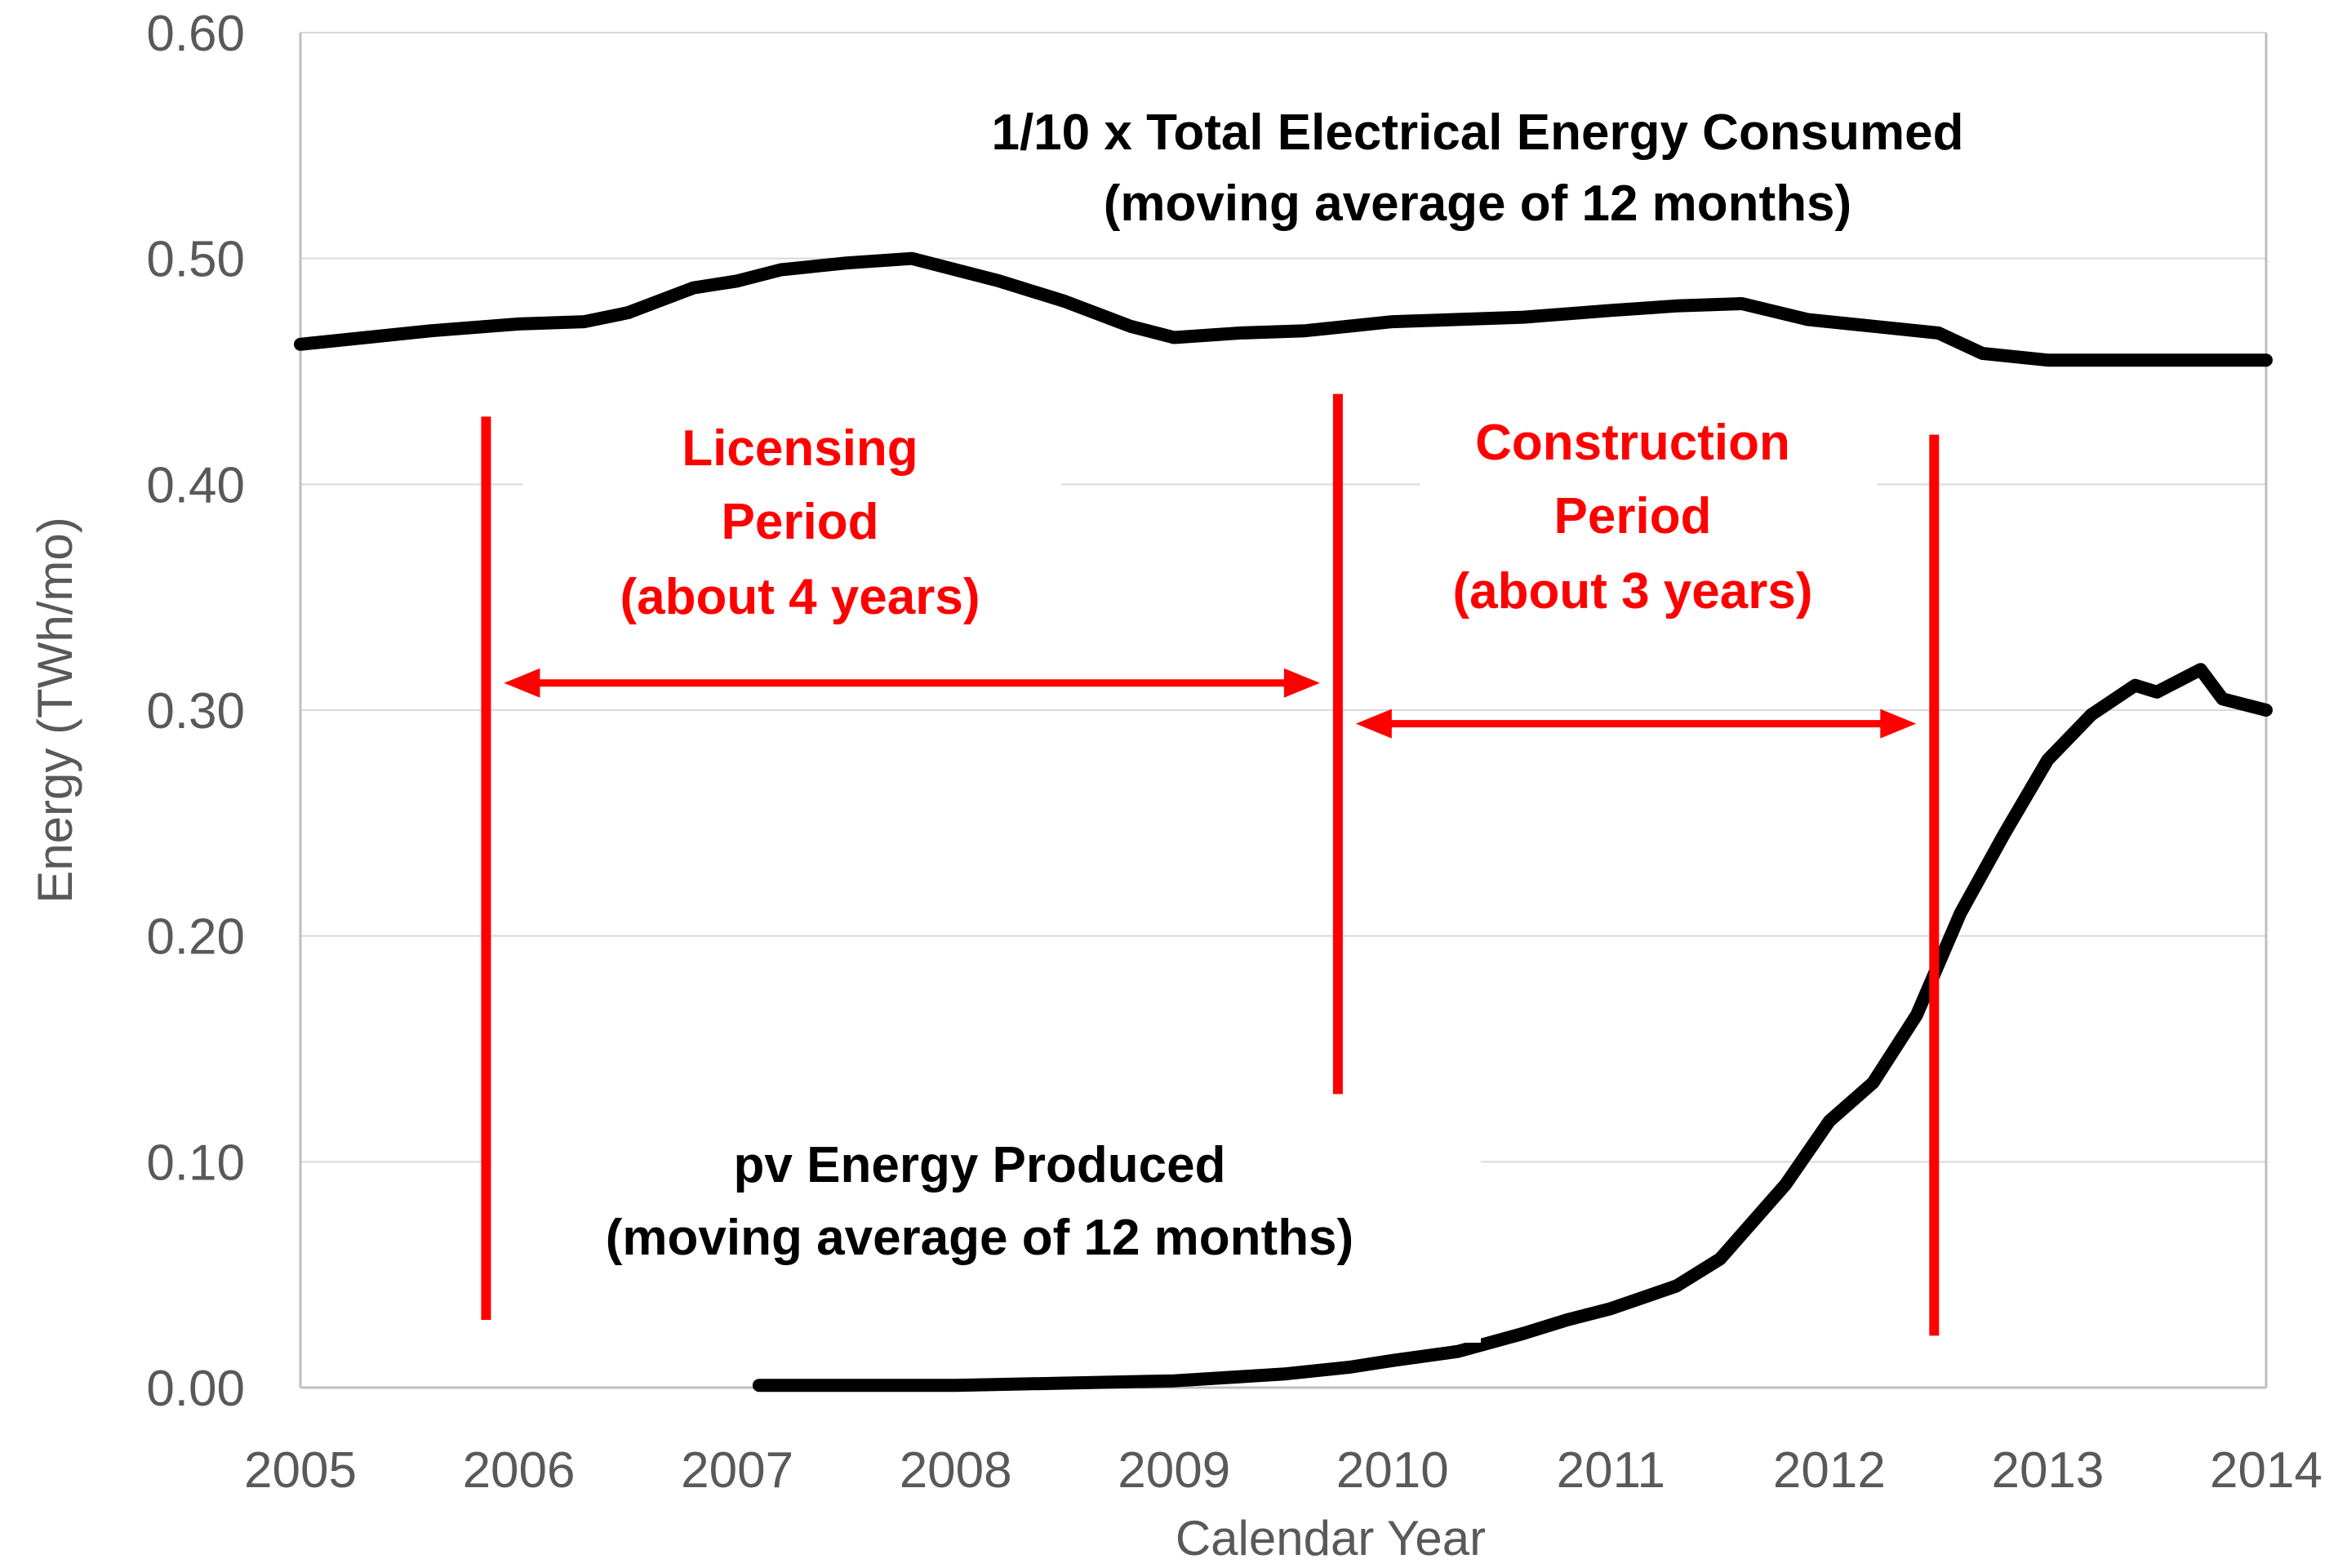 The image size is (2329, 1568). Describe the element at coordinates (195, 485) in the screenshot. I see `y-tick-label: 0.40` at that location.